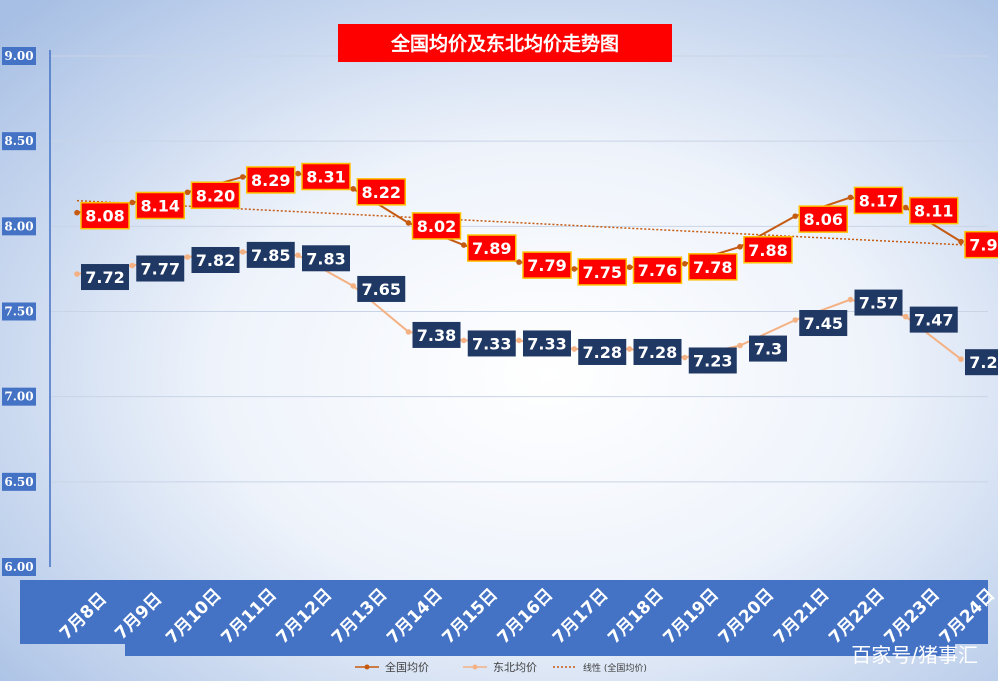 The width and height of the screenshot is (998, 681). I want to click on data-label: 7.76, so click(657, 270).